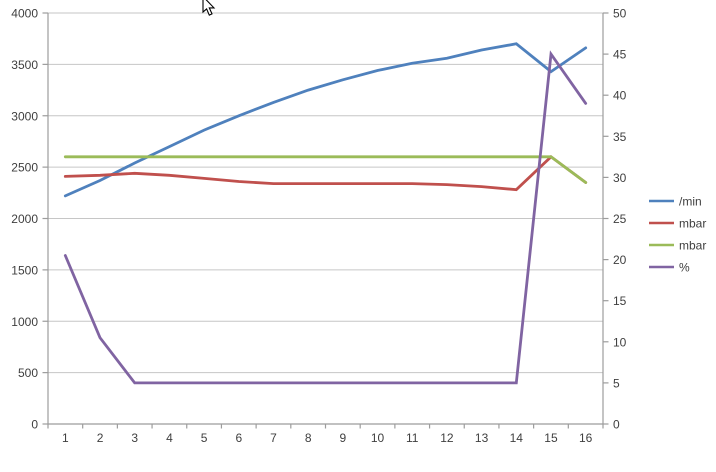 This screenshot has width=716, height=472. I want to click on y-right-tick-label: 25, so click(620, 219).